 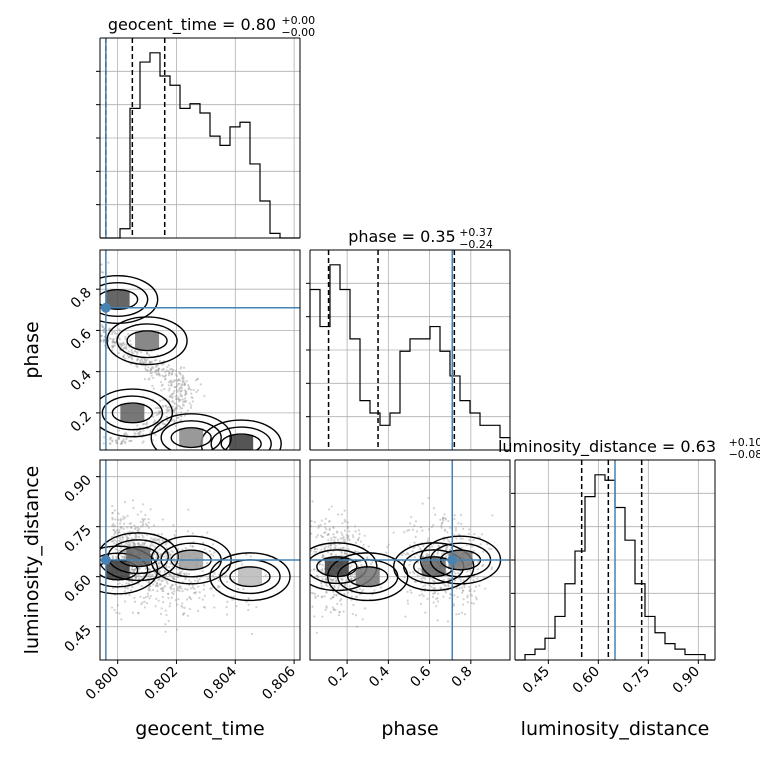 What do you see at coordinates (410, 357) in the screenshot?
I see `histogram-phase` at bounding box center [410, 357].